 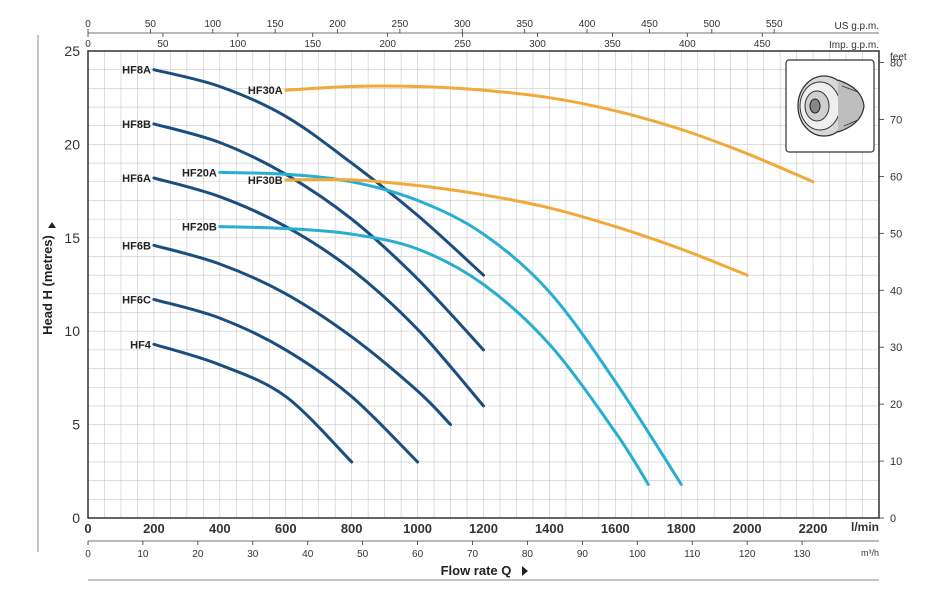 What do you see at coordinates (687, 44) in the screenshot?
I see `imp-gpm-tick-label: 400` at bounding box center [687, 44].